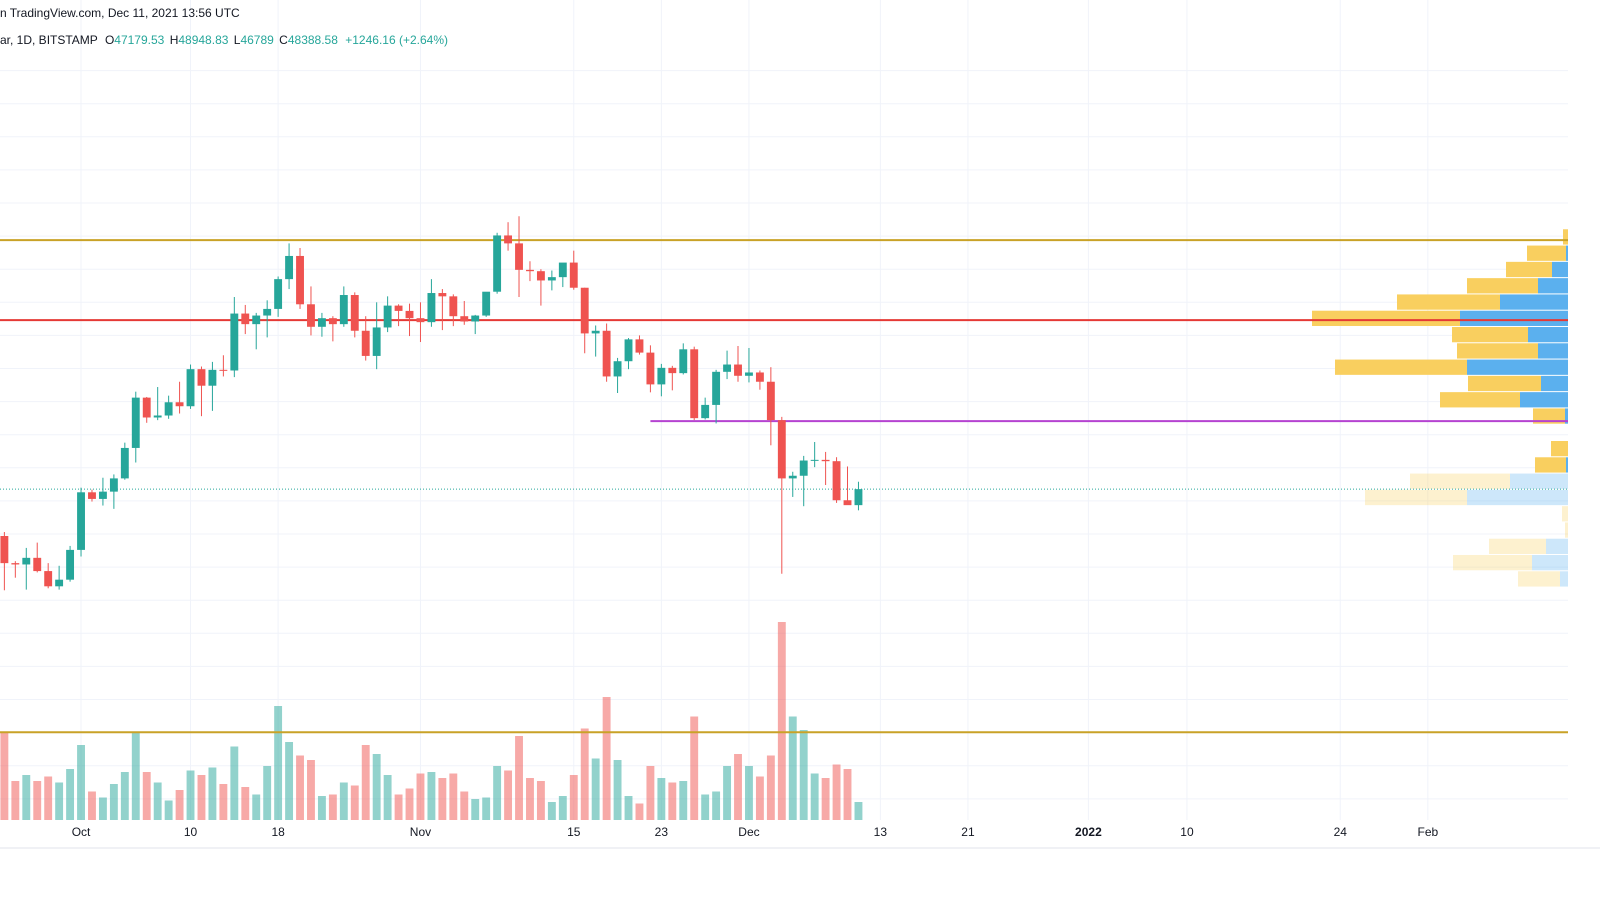 The height and width of the screenshot is (900, 1600). Describe the element at coordinates (431, 721) in the screenshot. I see `volume-pane` at that location.